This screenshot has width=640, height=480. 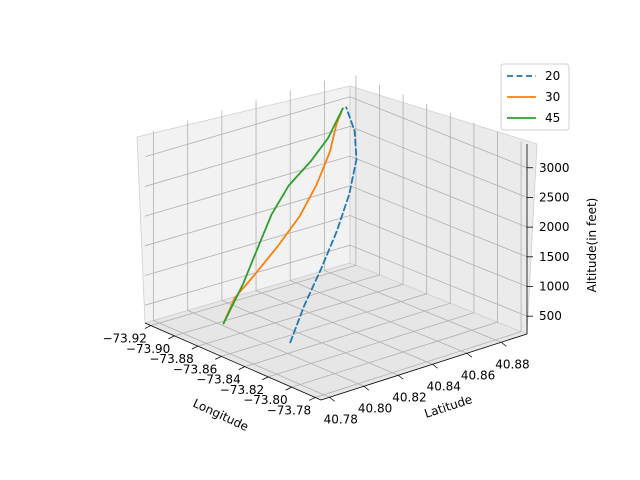 I want to click on legend-label-45: 45, so click(x=552, y=118).